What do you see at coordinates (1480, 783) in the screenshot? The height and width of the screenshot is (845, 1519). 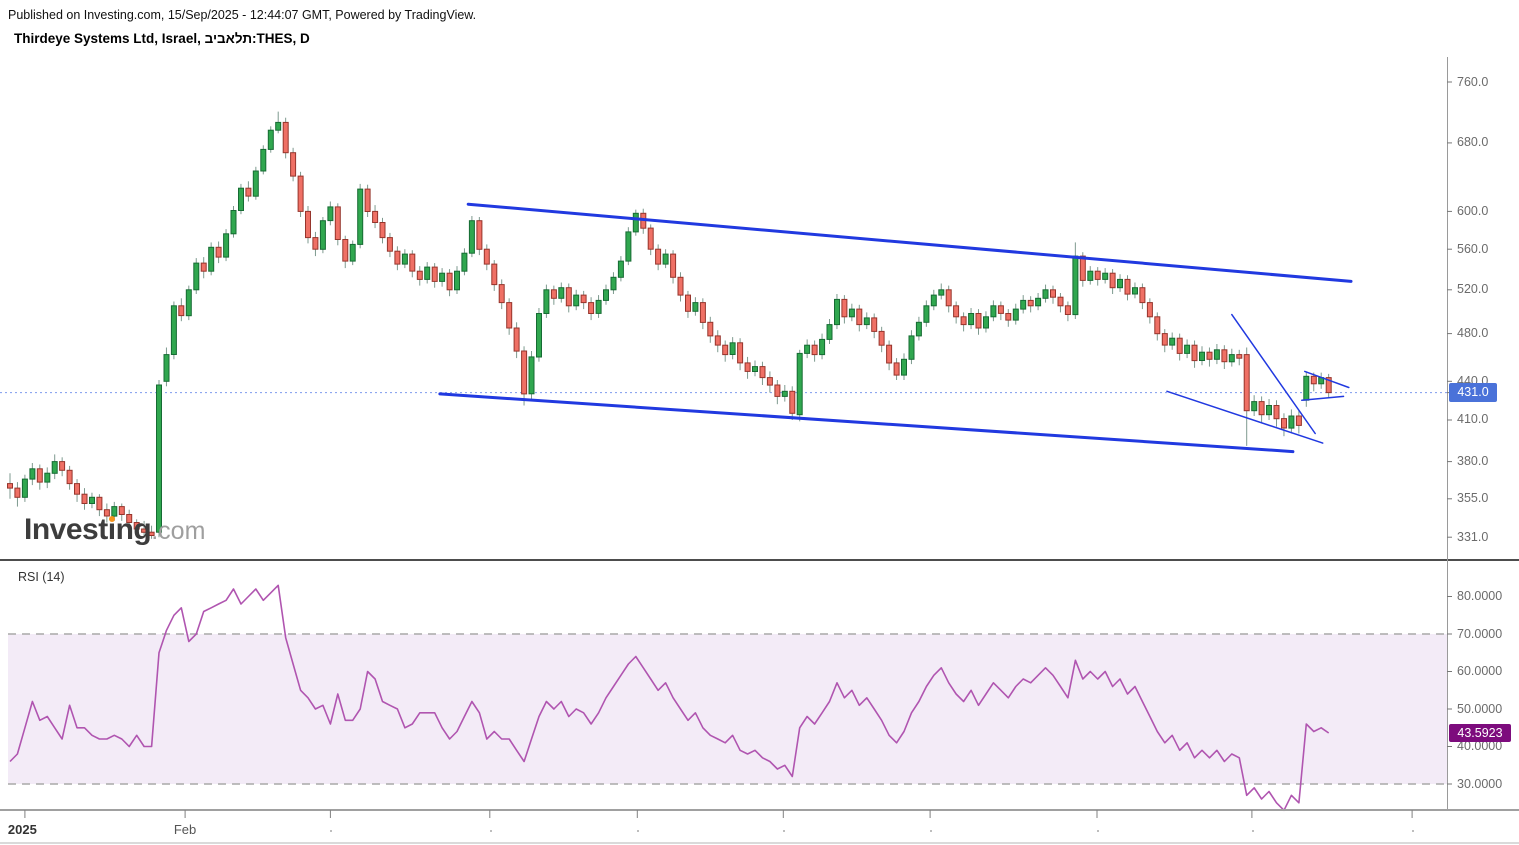 I see `rsi-axis-tick-label: 30.0000` at bounding box center [1480, 783].